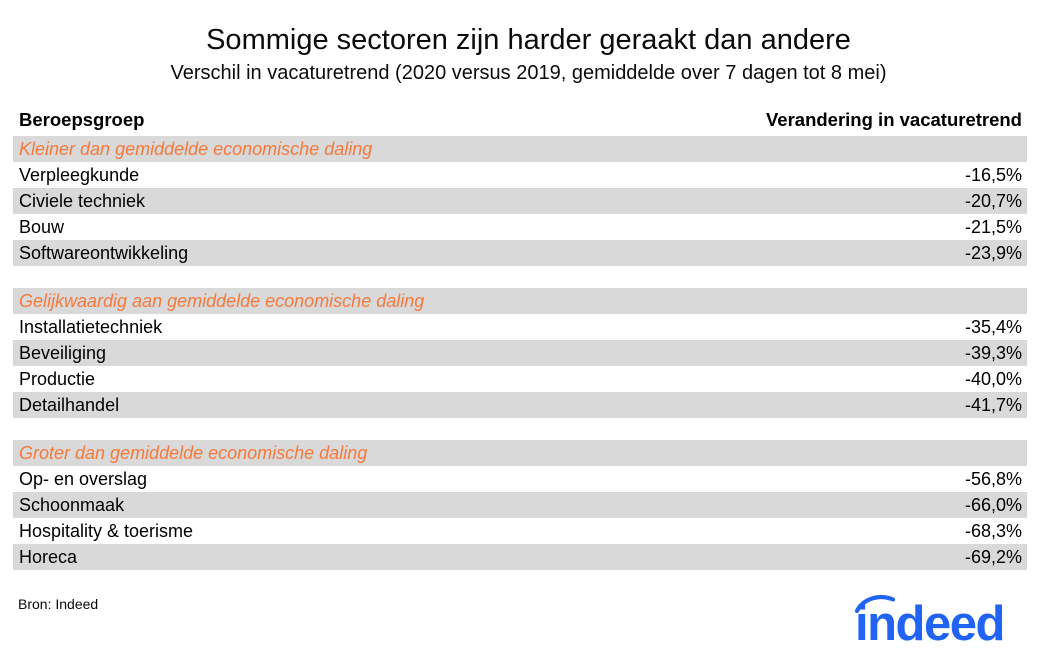  I want to click on row-label: Verpleegkunde, so click(79, 174).